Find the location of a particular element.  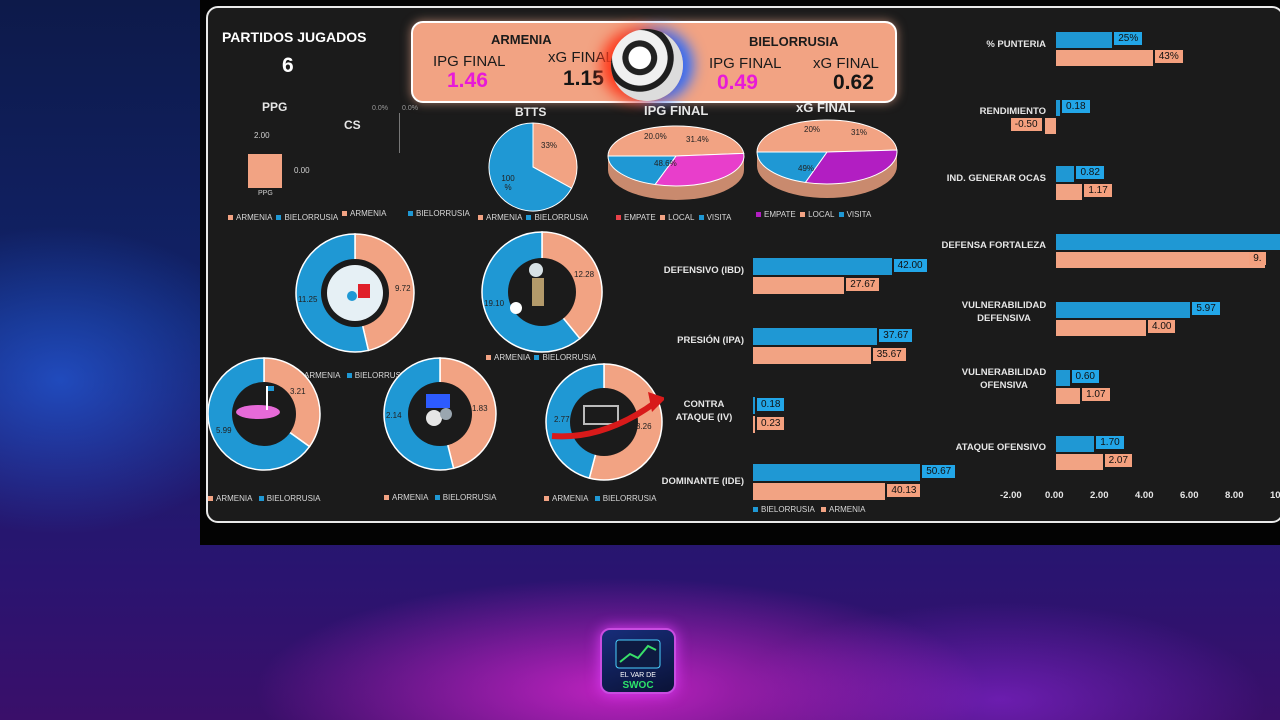

cs-legend: ARMENIA is located at coordinates (364, 213).